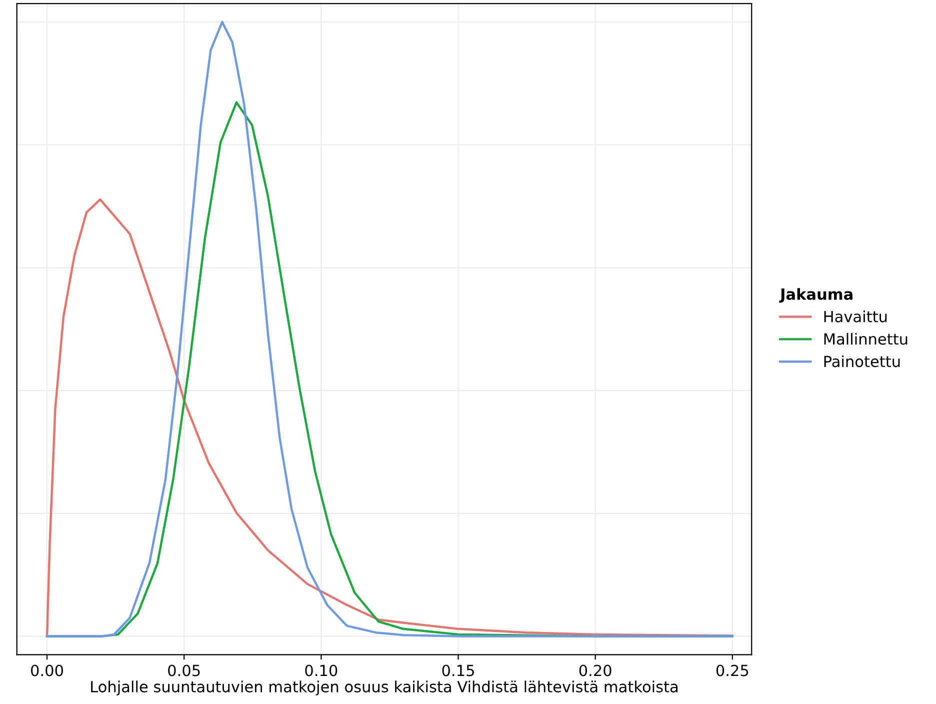 The image size is (936, 704). I want to click on legend-label: Mallinnettu, so click(866, 338).